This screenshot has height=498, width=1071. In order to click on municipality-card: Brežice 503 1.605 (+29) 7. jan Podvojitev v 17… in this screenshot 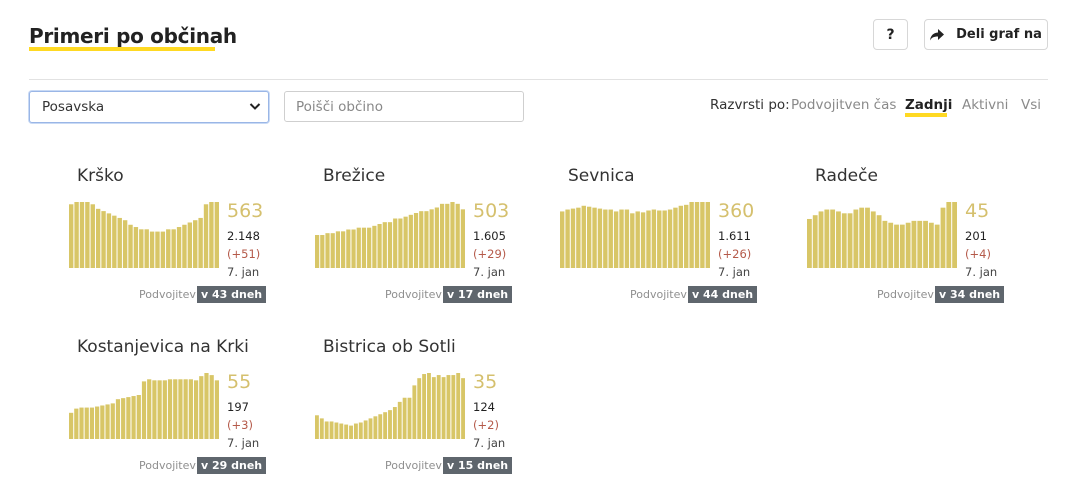, I will do `click(415, 241)`.